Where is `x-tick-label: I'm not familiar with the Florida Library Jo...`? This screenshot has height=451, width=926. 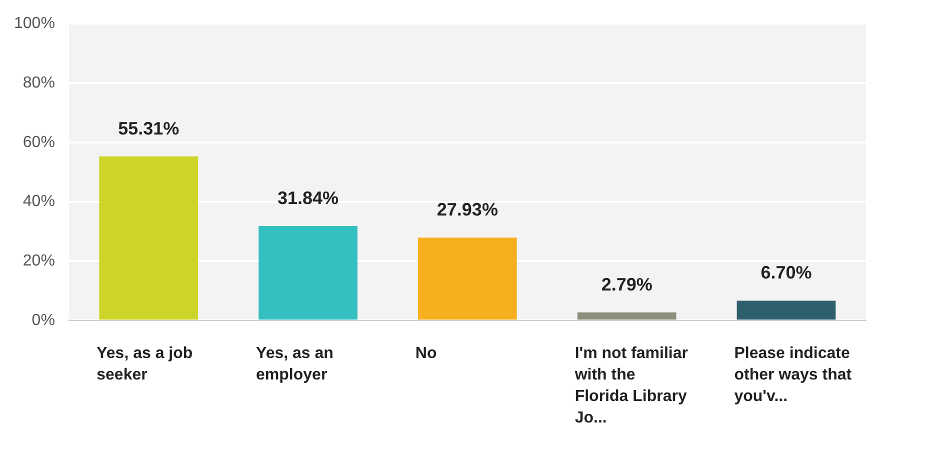
x-tick-label: I'm not familiar with the Florida Library Jo... is located at coordinates (631, 385).